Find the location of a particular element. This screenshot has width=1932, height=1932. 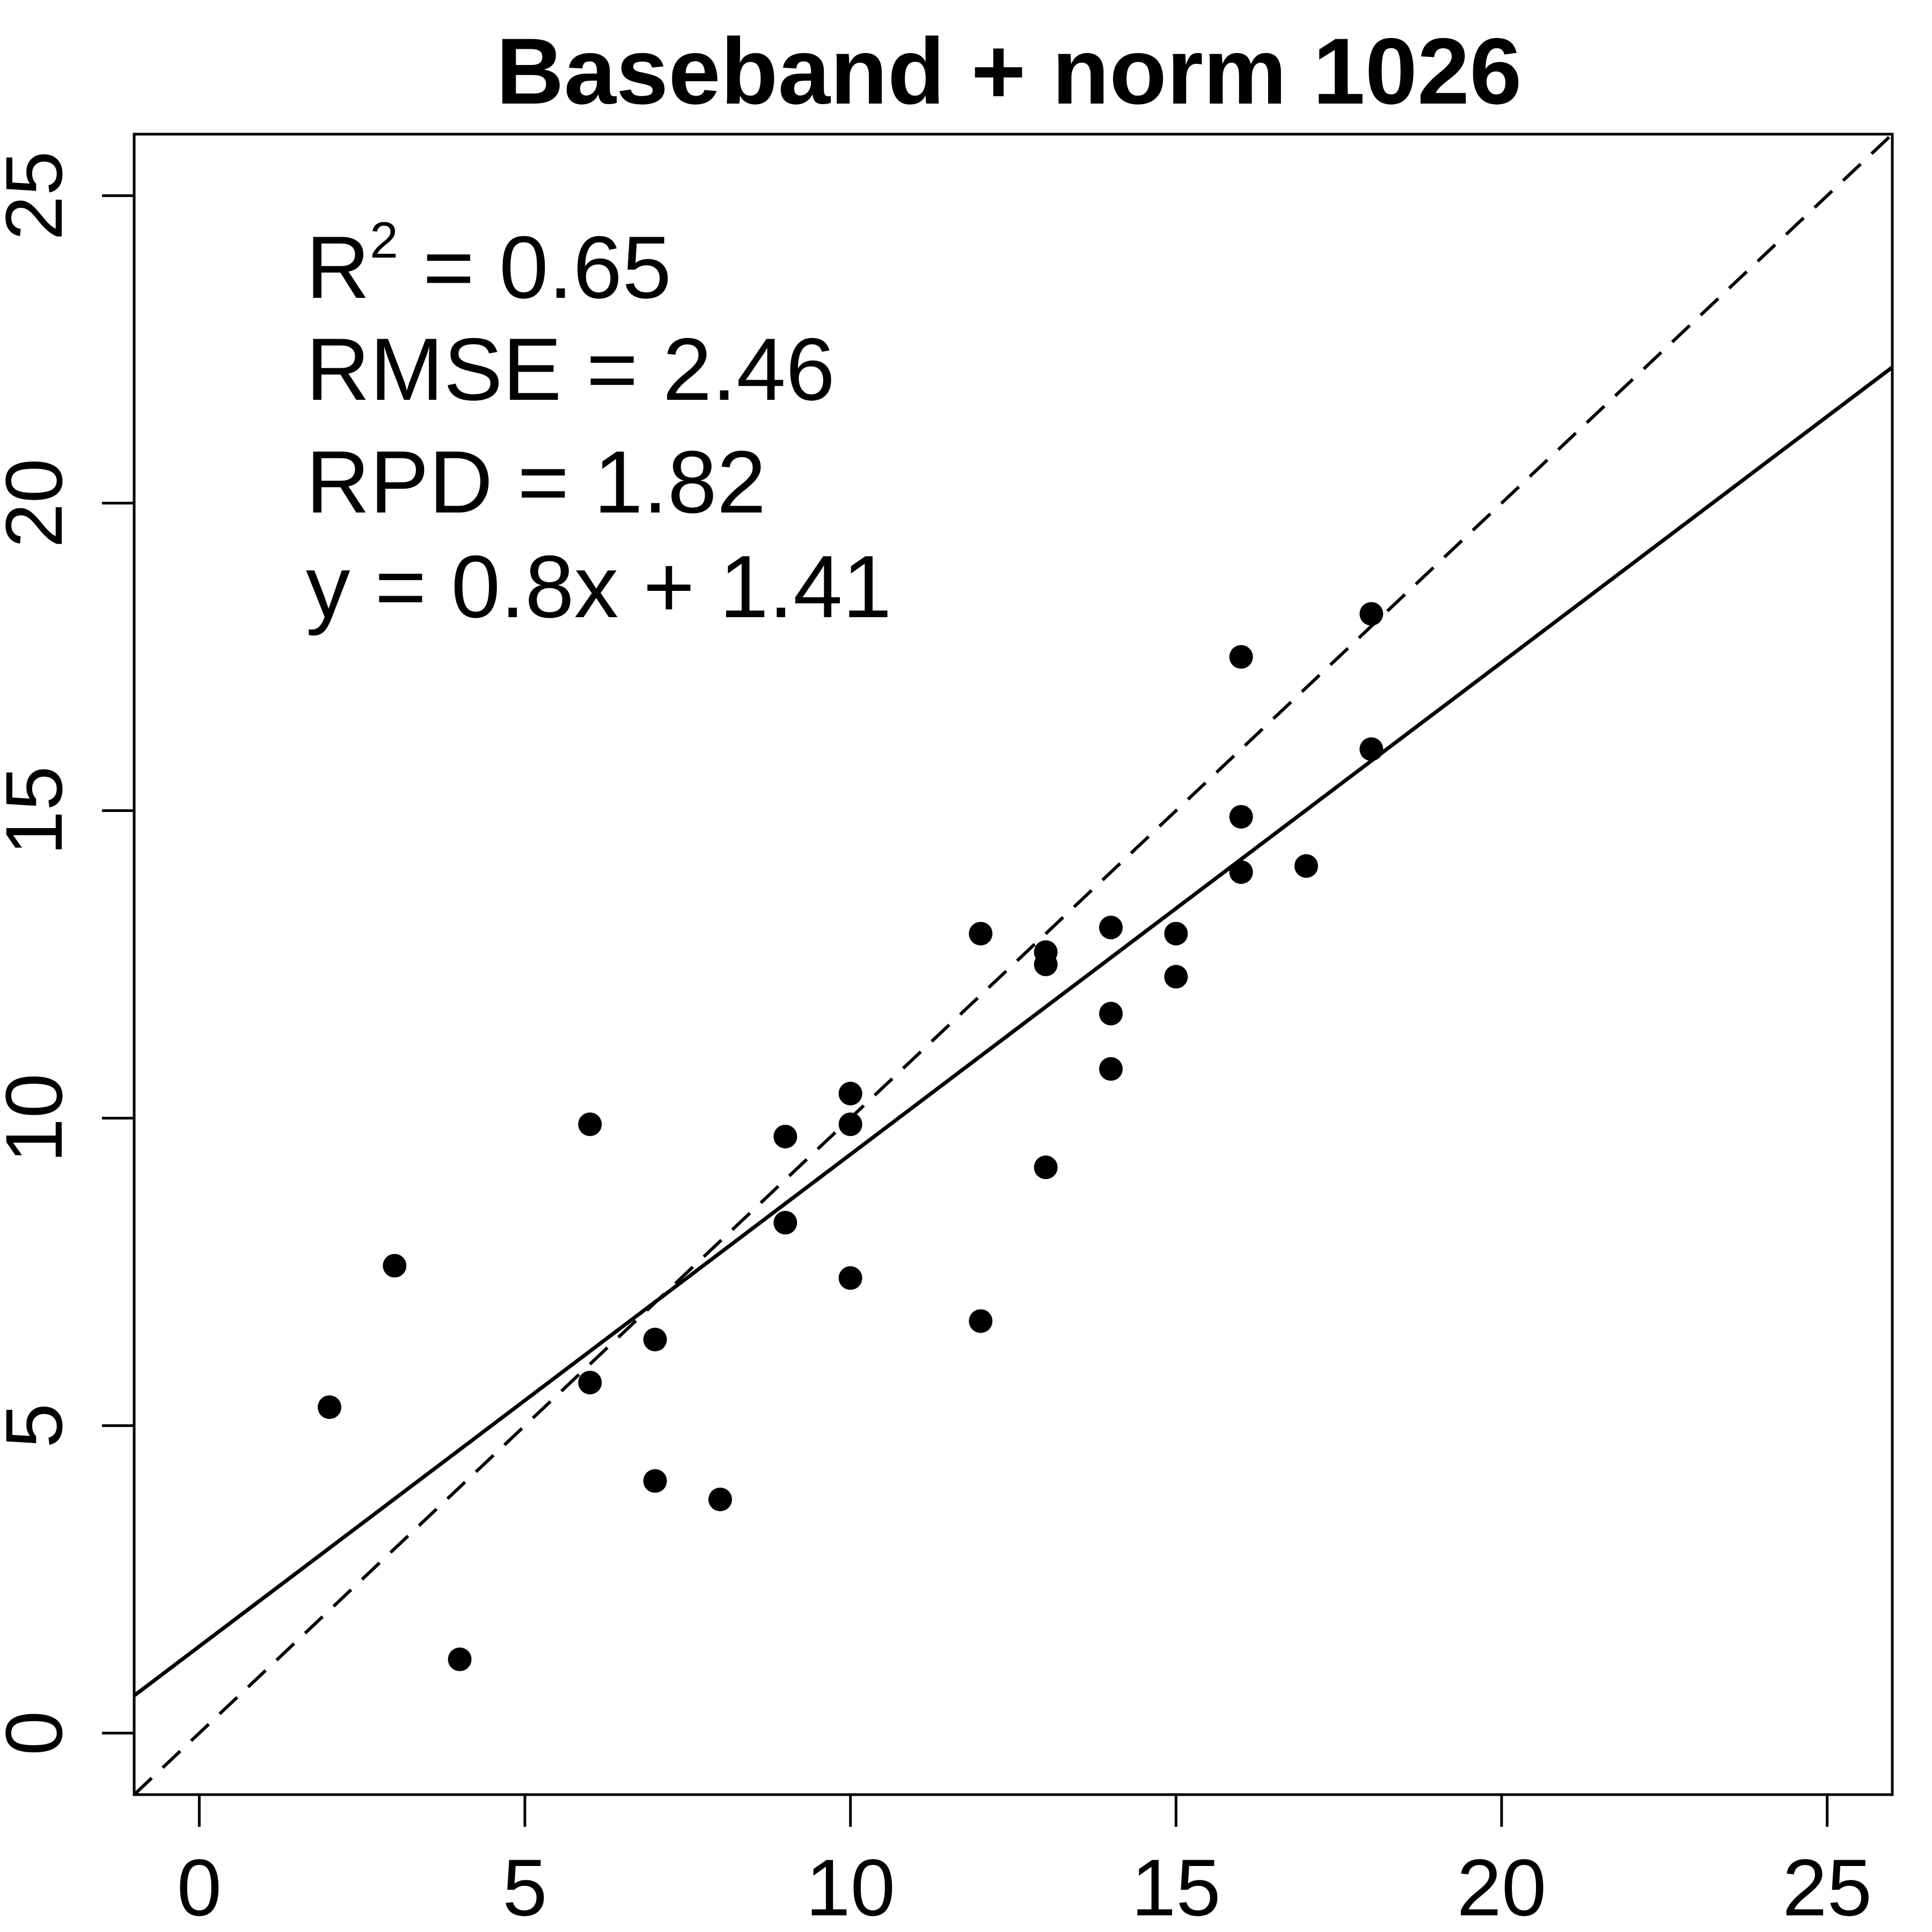

y-tick-label: 0 is located at coordinates (39, 1733).